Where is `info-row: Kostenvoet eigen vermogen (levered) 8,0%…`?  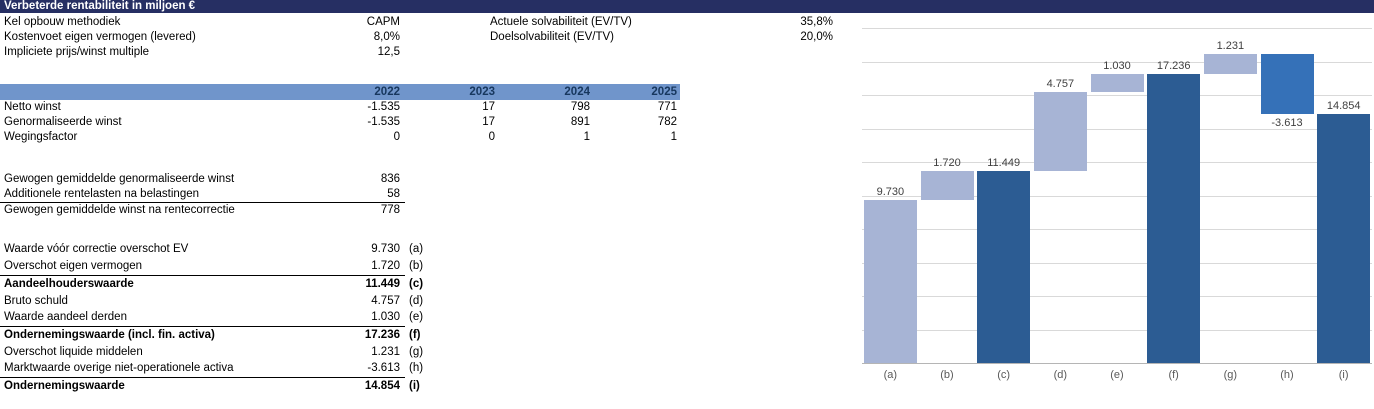
info-row: Kostenvoet eigen vermogen (levered) 8,0%… is located at coordinates (430, 37).